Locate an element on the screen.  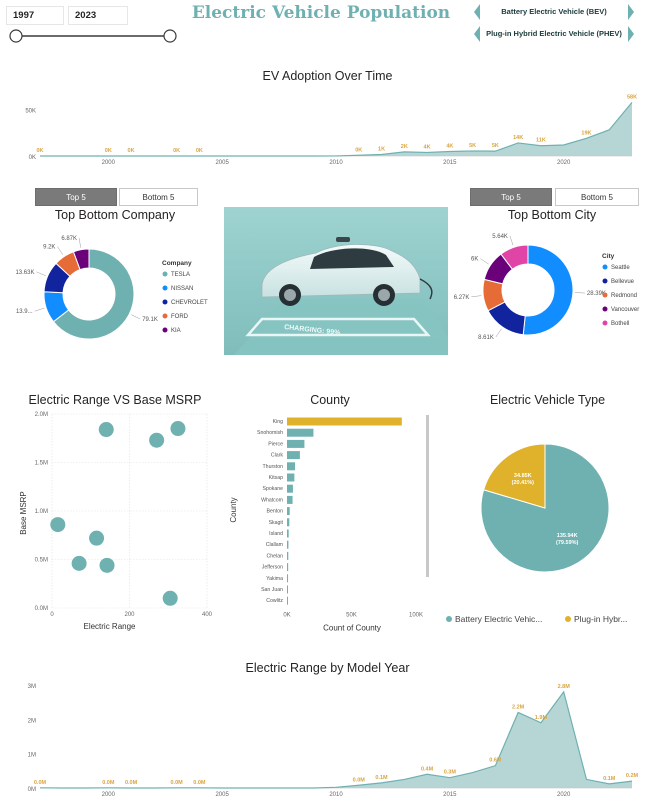
slice-label: 5.64K is located at coordinates (500, 237).